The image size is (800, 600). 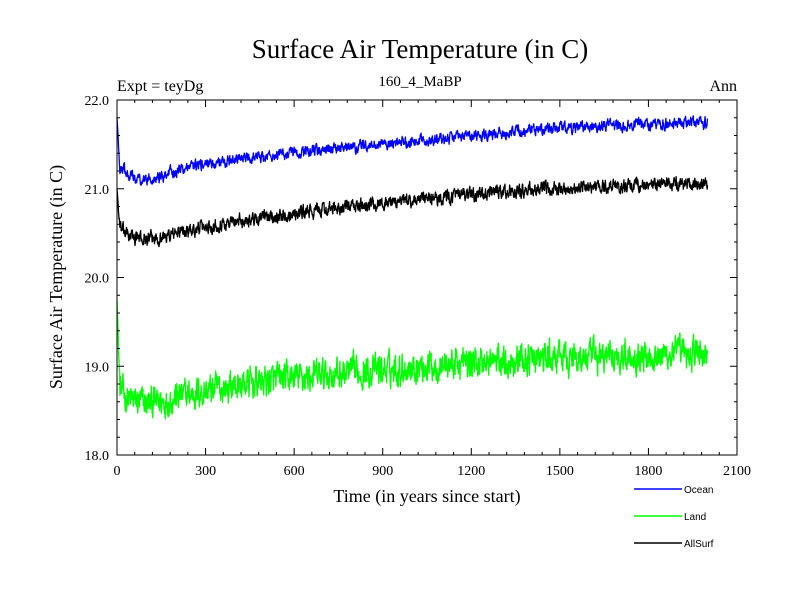 I want to click on series-line-land, so click(x=412, y=359).